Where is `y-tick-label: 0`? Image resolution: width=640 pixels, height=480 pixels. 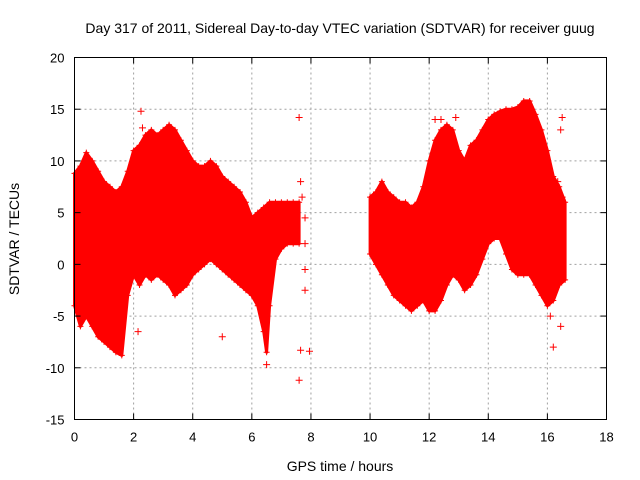 y-tick-label: 0 is located at coordinates (60, 264).